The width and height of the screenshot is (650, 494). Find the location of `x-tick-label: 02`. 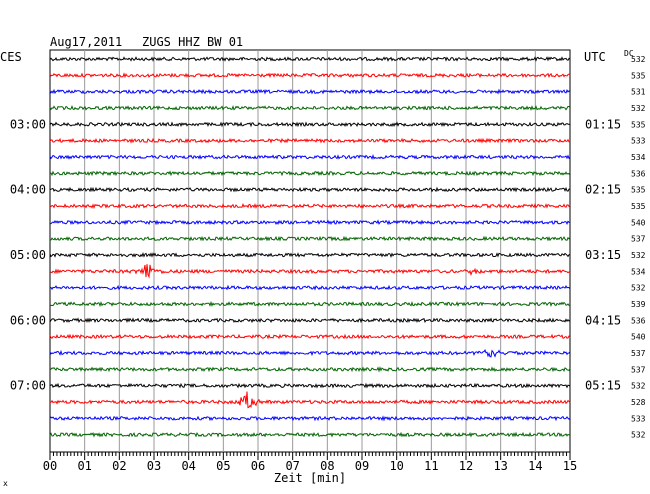

x-tick-label: 02 is located at coordinates (119, 466).